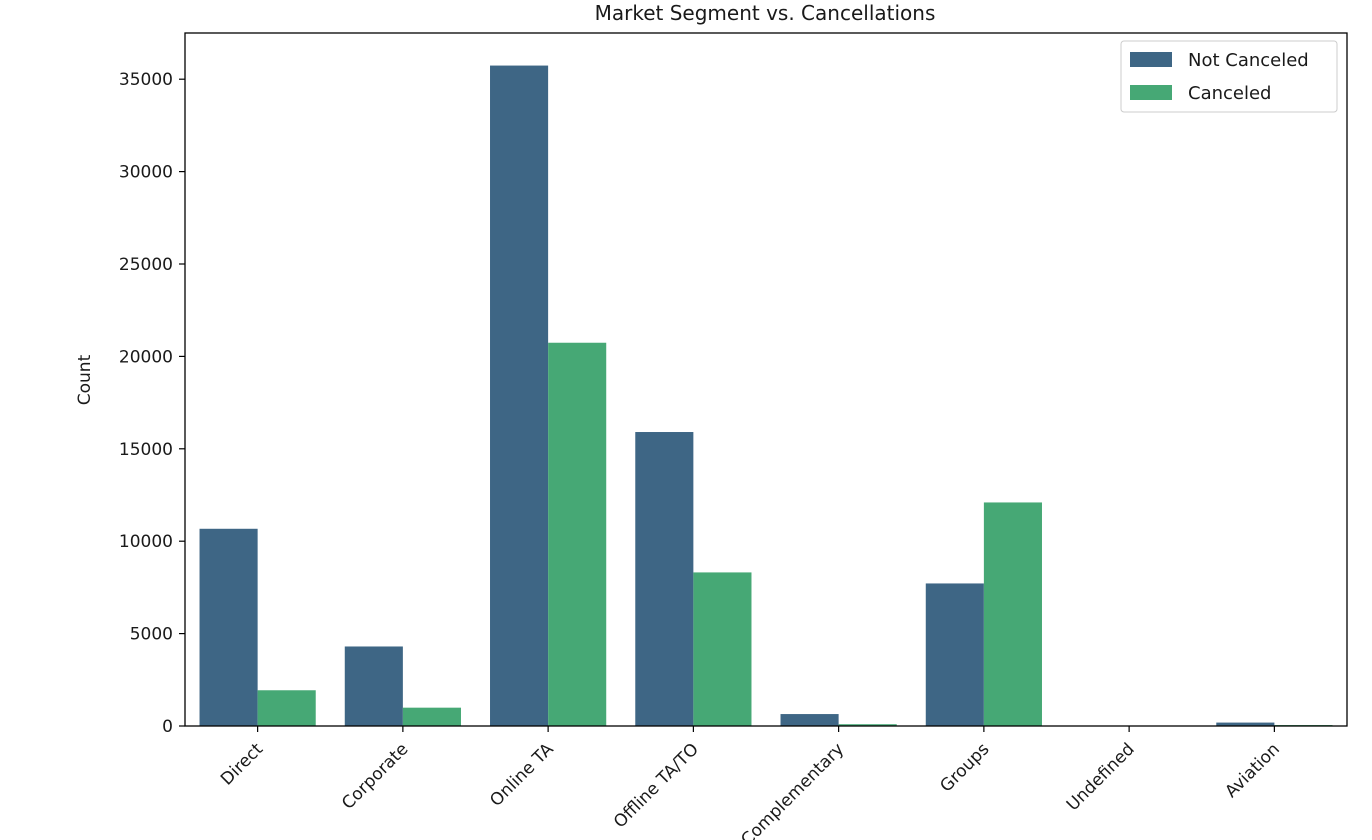  Describe the element at coordinates (577, 534) in the screenshot. I see `bar-online-ta-canceled` at that location.